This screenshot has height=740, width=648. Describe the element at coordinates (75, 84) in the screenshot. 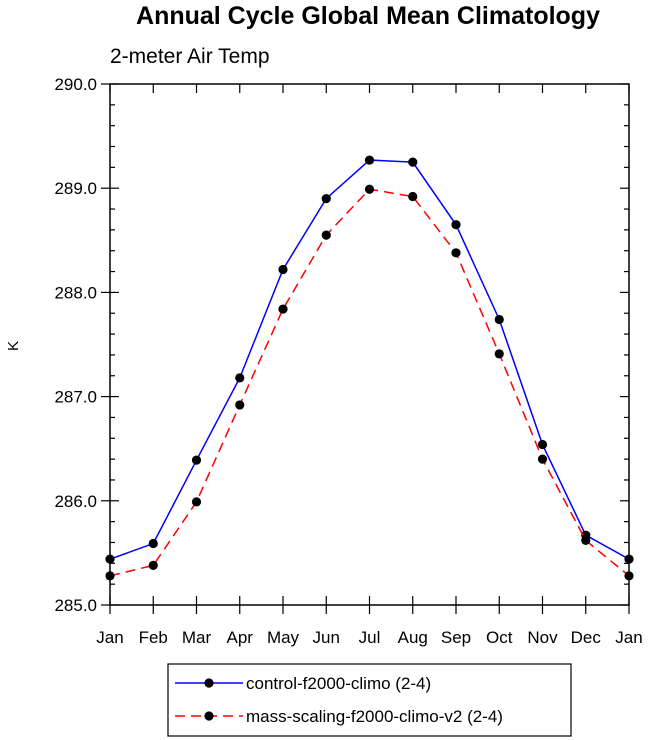

I see `y-tick-label: 290.0` at that location.